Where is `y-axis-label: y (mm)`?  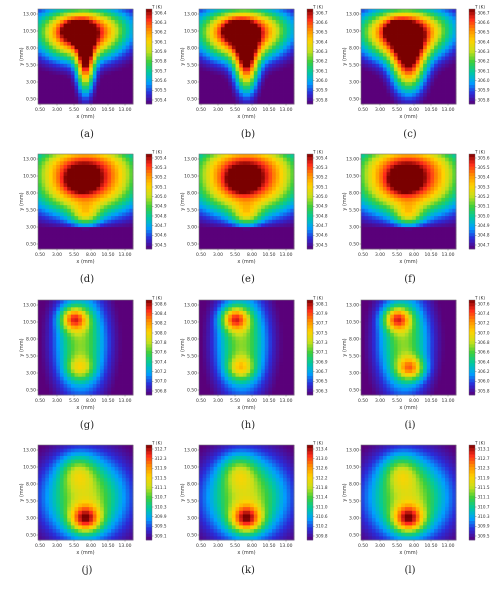
y-axis-label: y (mm) is located at coordinates (183, 201).